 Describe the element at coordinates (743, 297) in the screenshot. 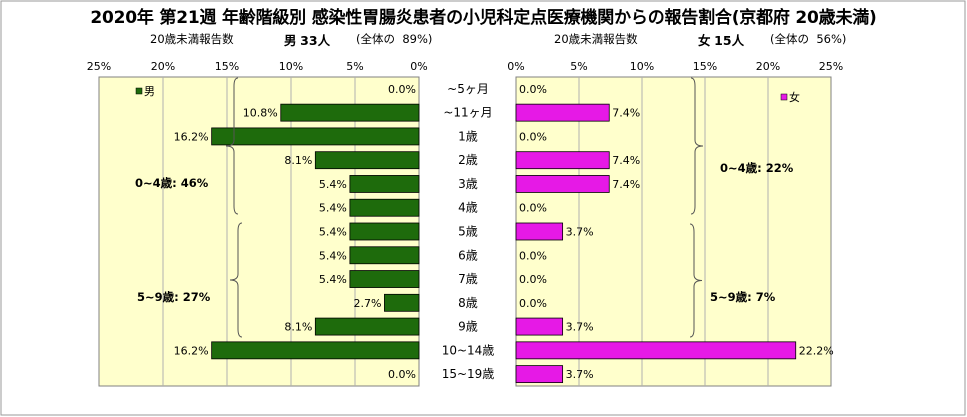

I see `female-5-9-annotation: 5~9歳: 7%` at that location.